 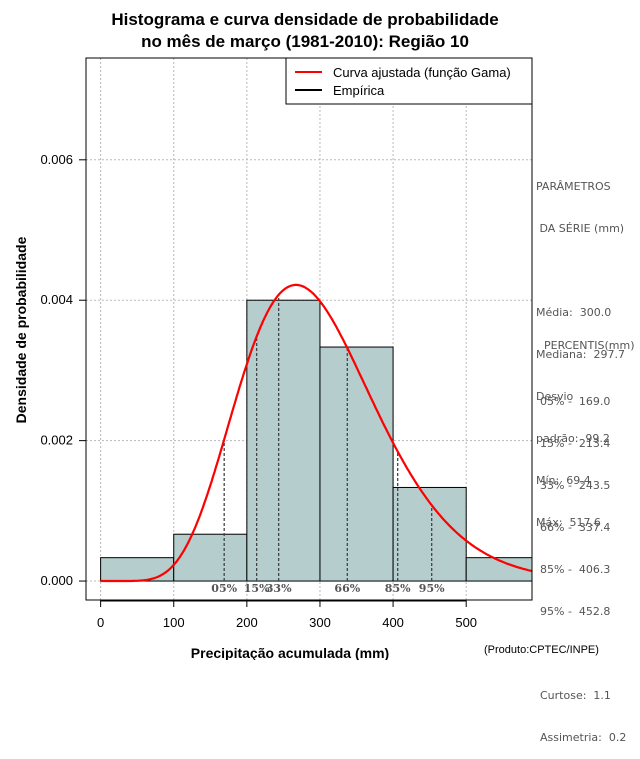 I want to click on param-min: Mín: 69.4, so click(x=563, y=480).